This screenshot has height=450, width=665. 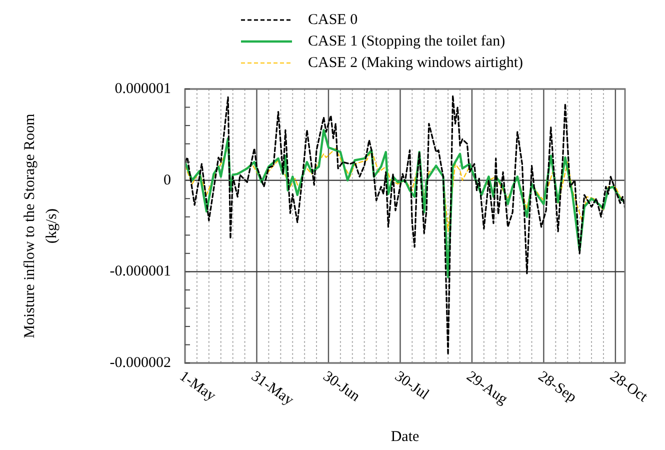 What do you see at coordinates (415, 62) in the screenshot?
I see `legend-label: CASE 2 (Making windows airtight)` at bounding box center [415, 62].